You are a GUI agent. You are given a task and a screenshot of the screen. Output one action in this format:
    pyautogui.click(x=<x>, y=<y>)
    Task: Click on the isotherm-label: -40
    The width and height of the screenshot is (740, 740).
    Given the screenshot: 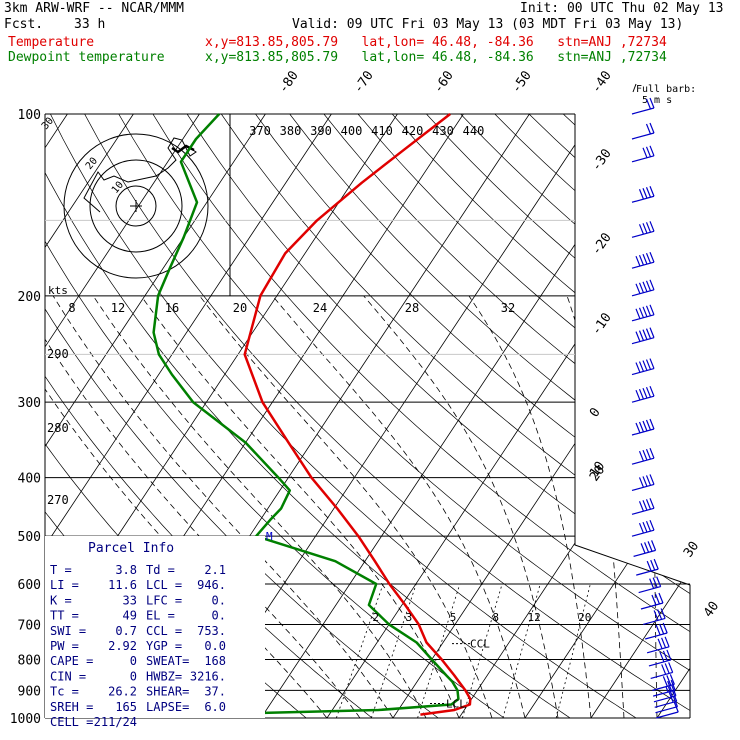 What is the action you would take?
    pyautogui.click(x=602, y=82)
    